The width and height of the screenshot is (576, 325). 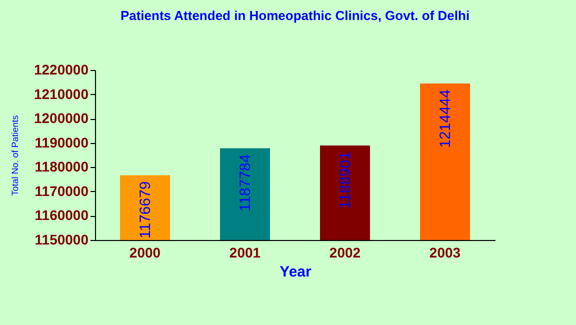 I want to click on y-tick-label: 1180000, so click(x=61, y=166).